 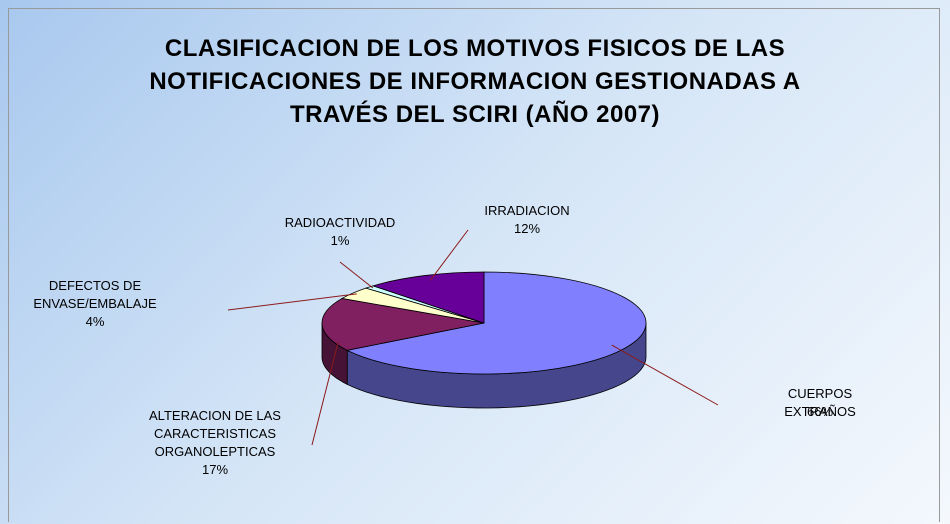 What do you see at coordinates (820, 411) in the screenshot?
I see `slice-value-label: 66%` at bounding box center [820, 411].